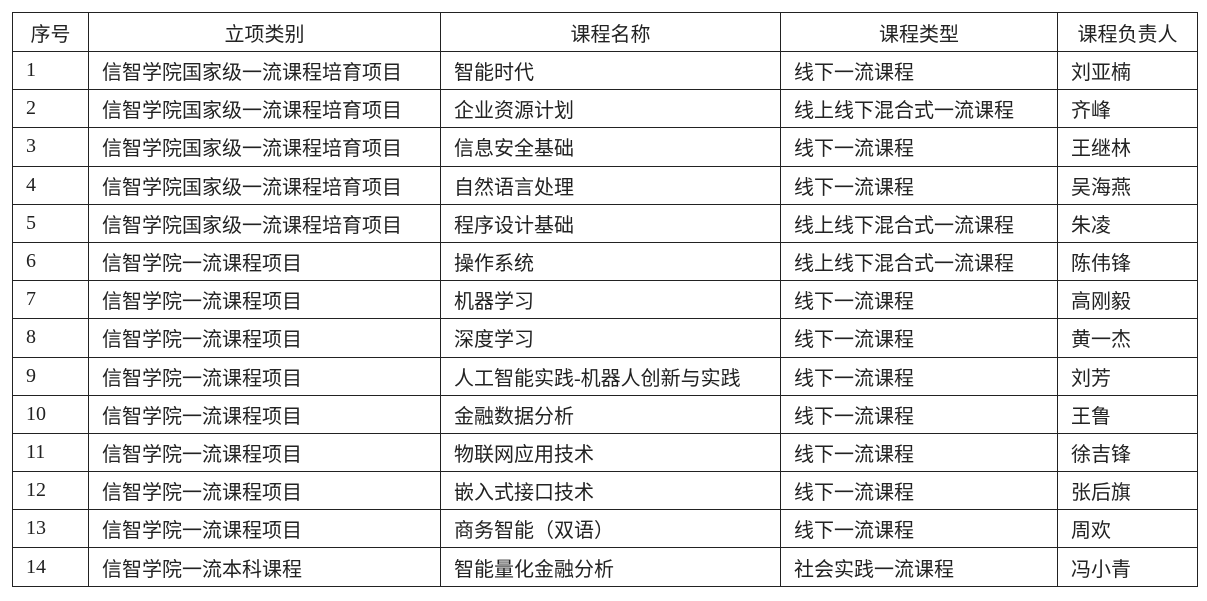  I want to click on cell-leader: 周欢, so click(1127, 529).